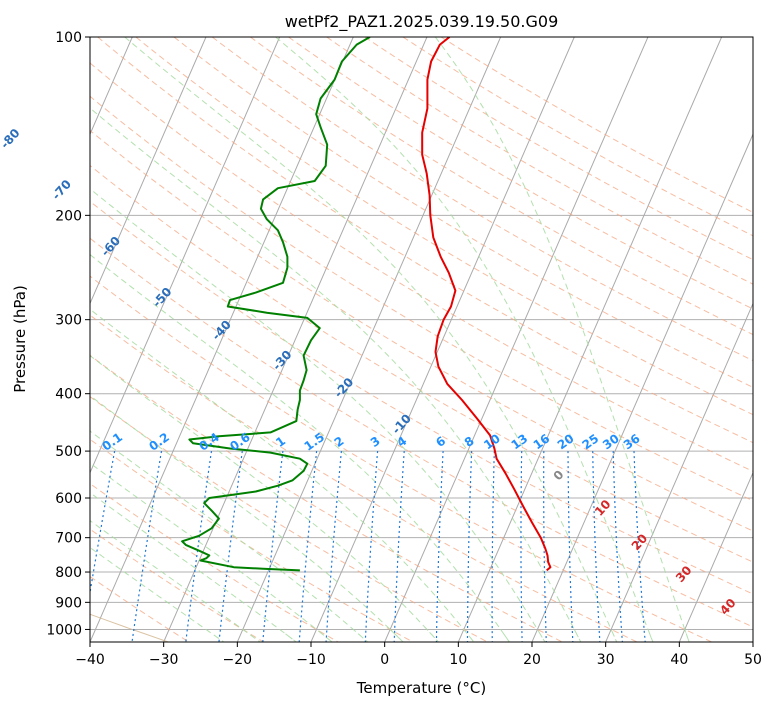 The image size is (775, 708). I want to click on y-tick-label: 800, so click(68, 573).